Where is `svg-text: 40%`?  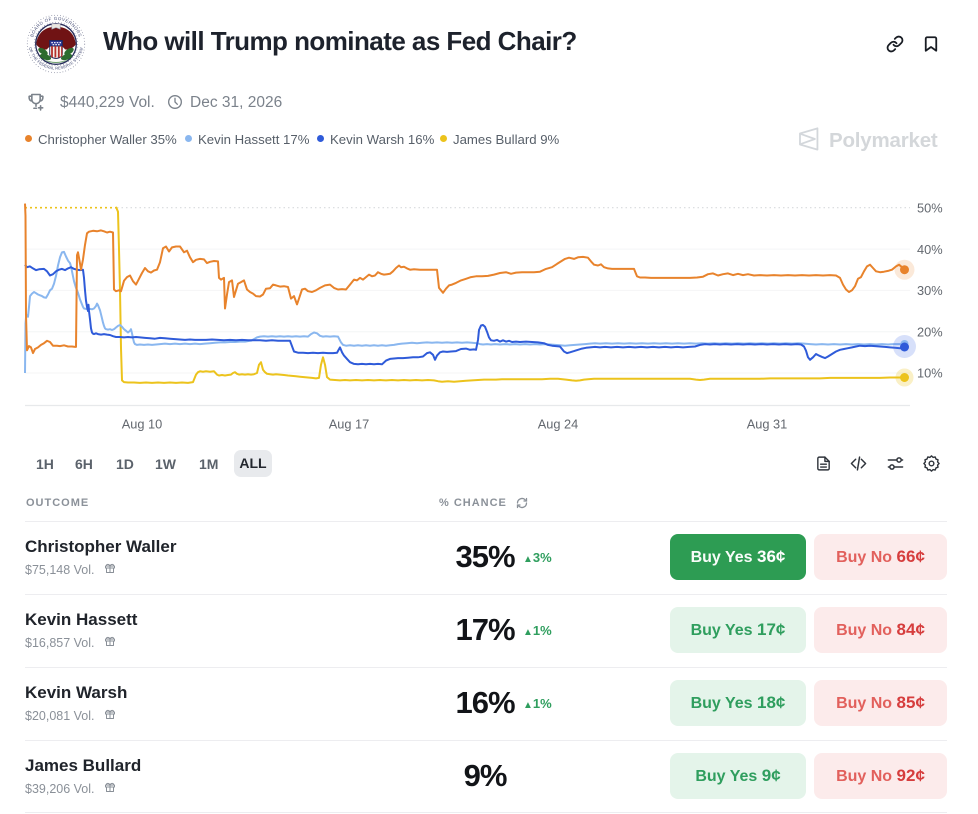
svg-text: 40% is located at coordinates (930, 249).